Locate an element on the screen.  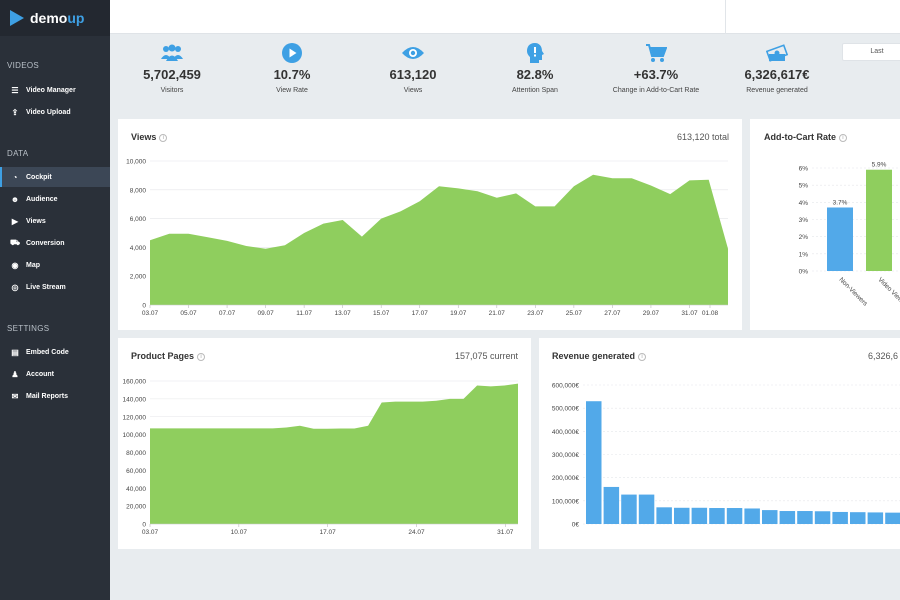
sidebar-item-label: Video Manager is located at coordinates (51, 90).